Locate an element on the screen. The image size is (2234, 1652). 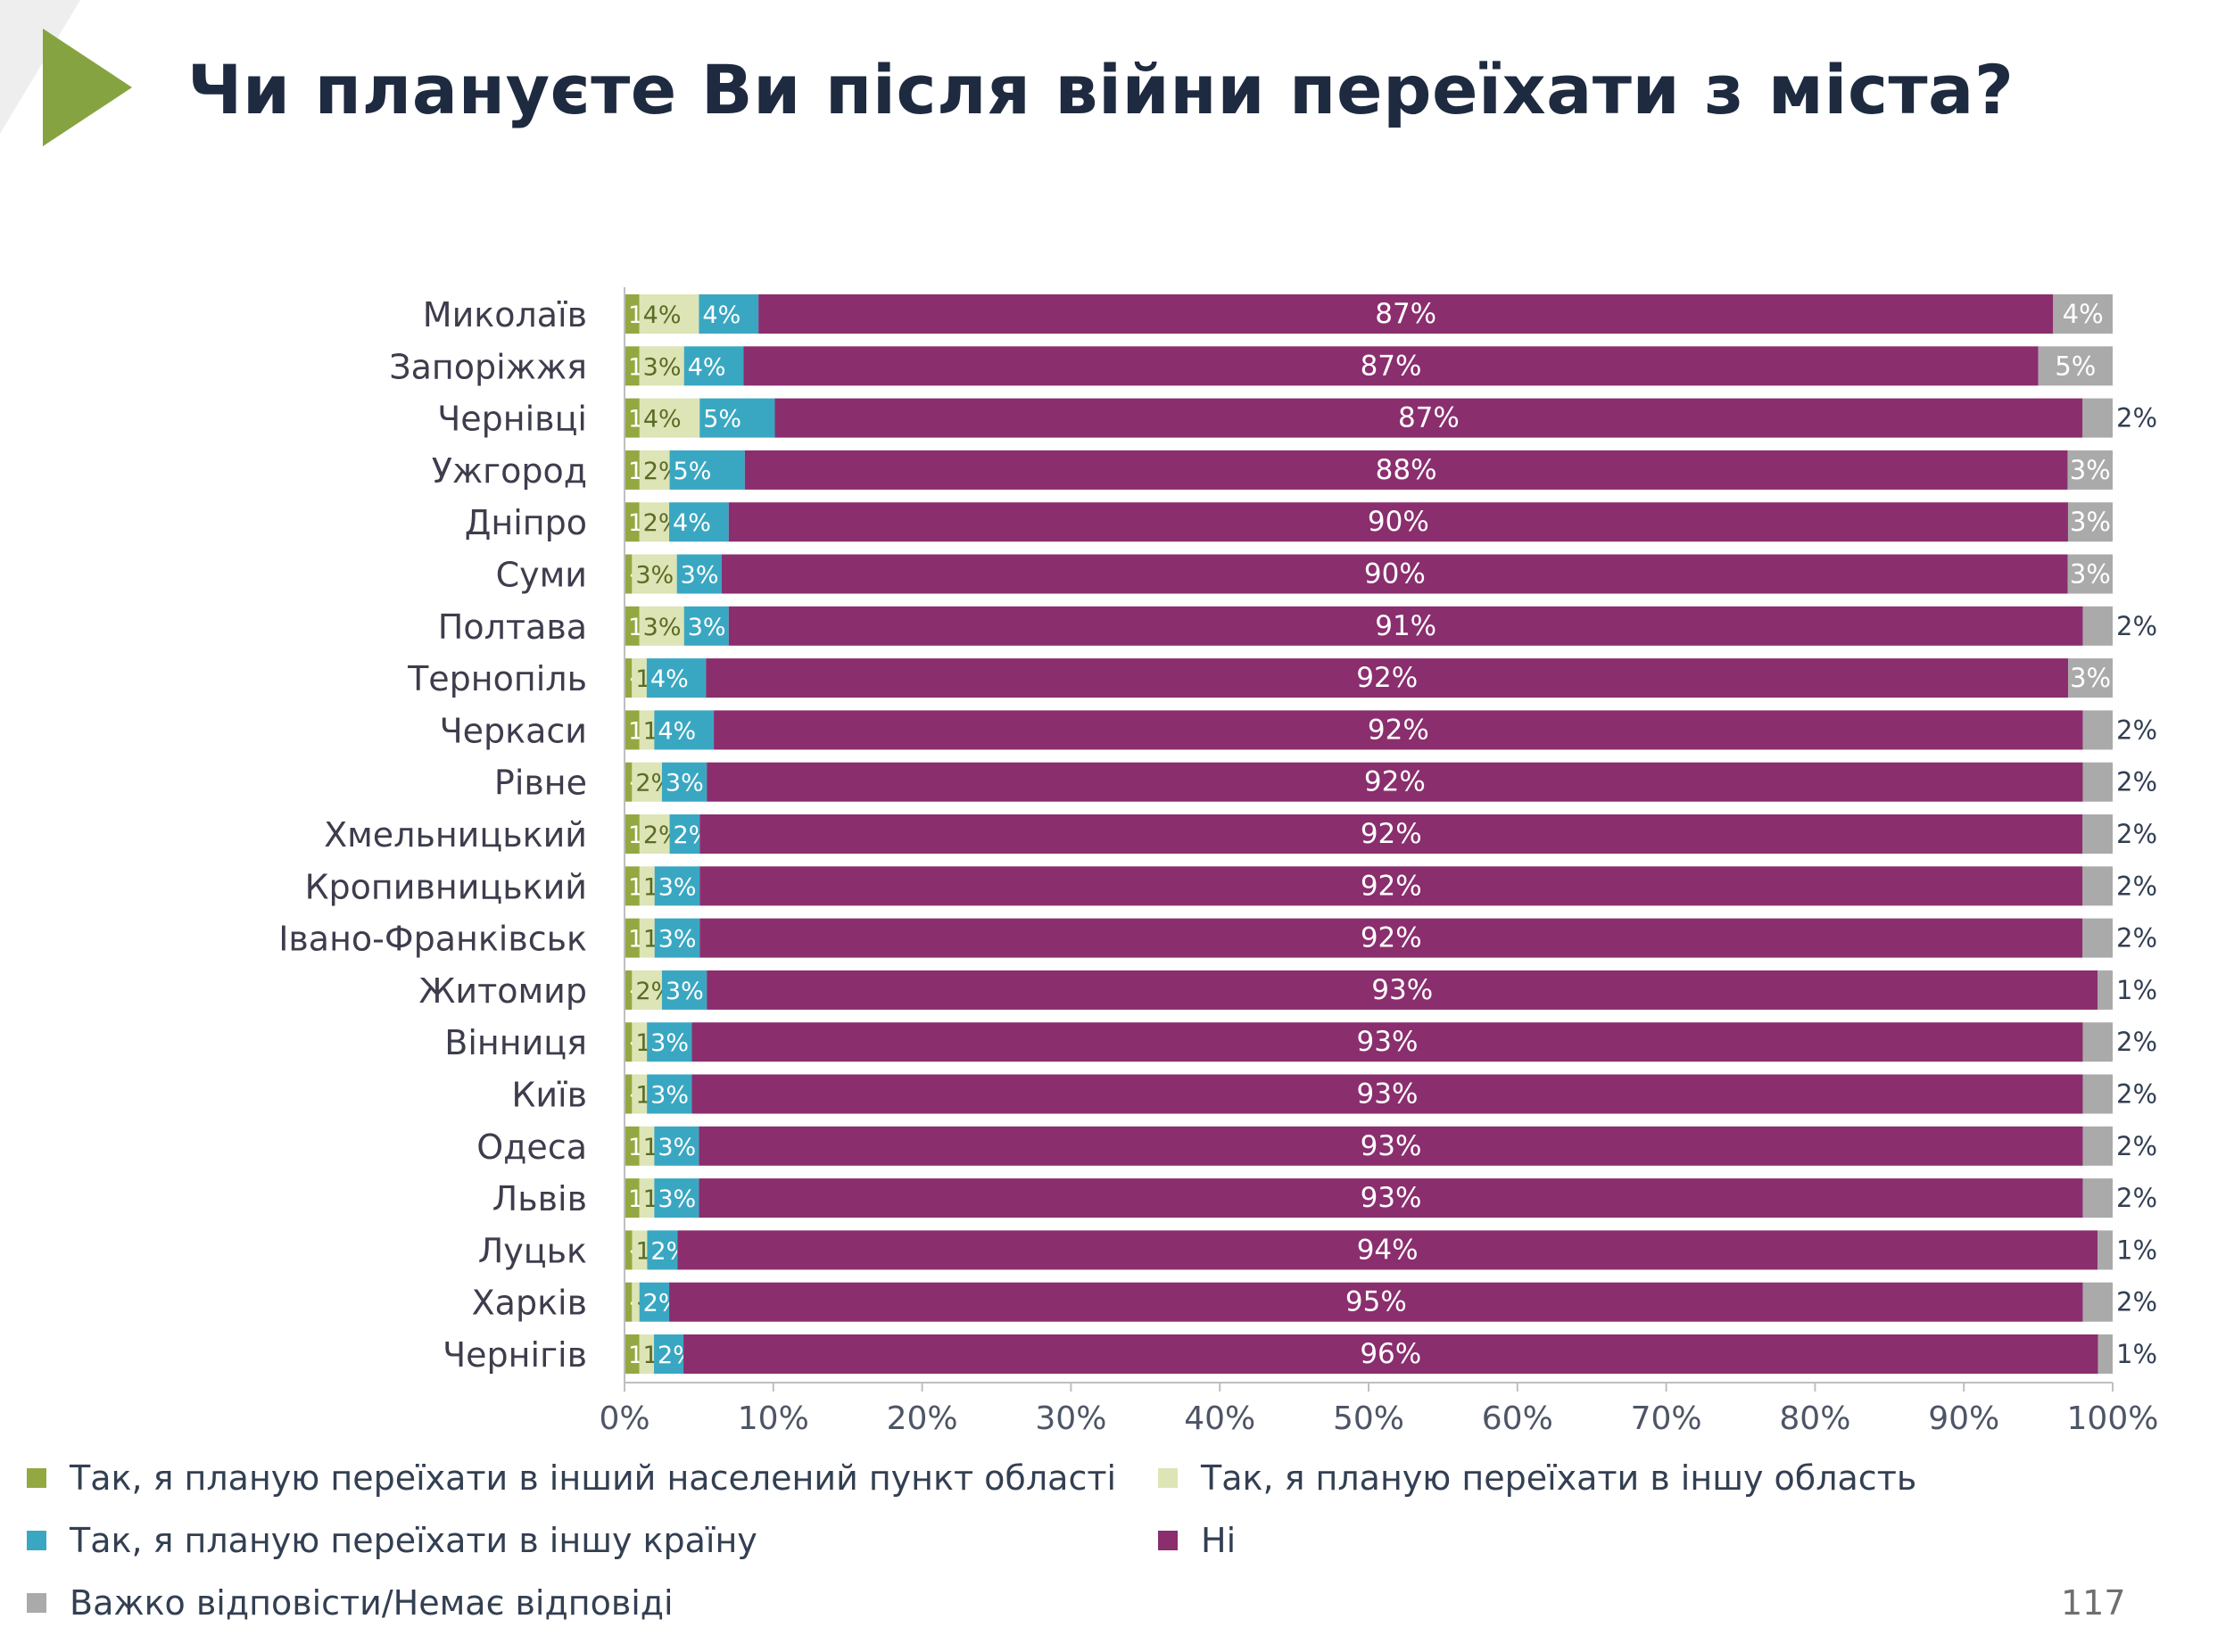
data-label: 94% is located at coordinates (1388, 1250).